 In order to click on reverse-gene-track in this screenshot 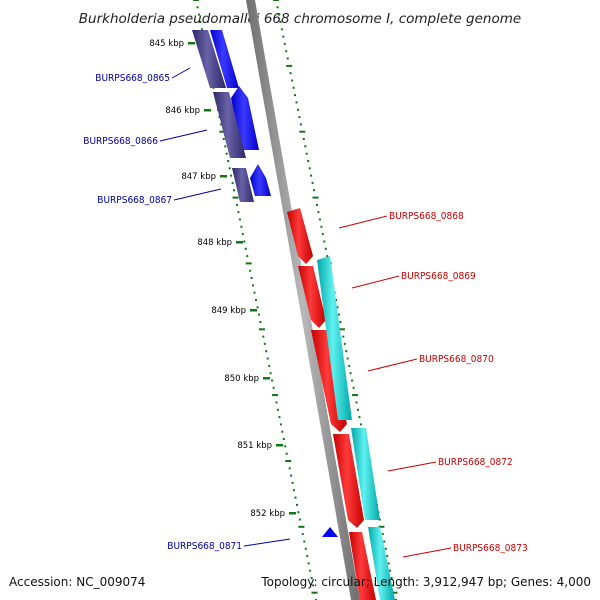, I will do `click(356, 428)`.